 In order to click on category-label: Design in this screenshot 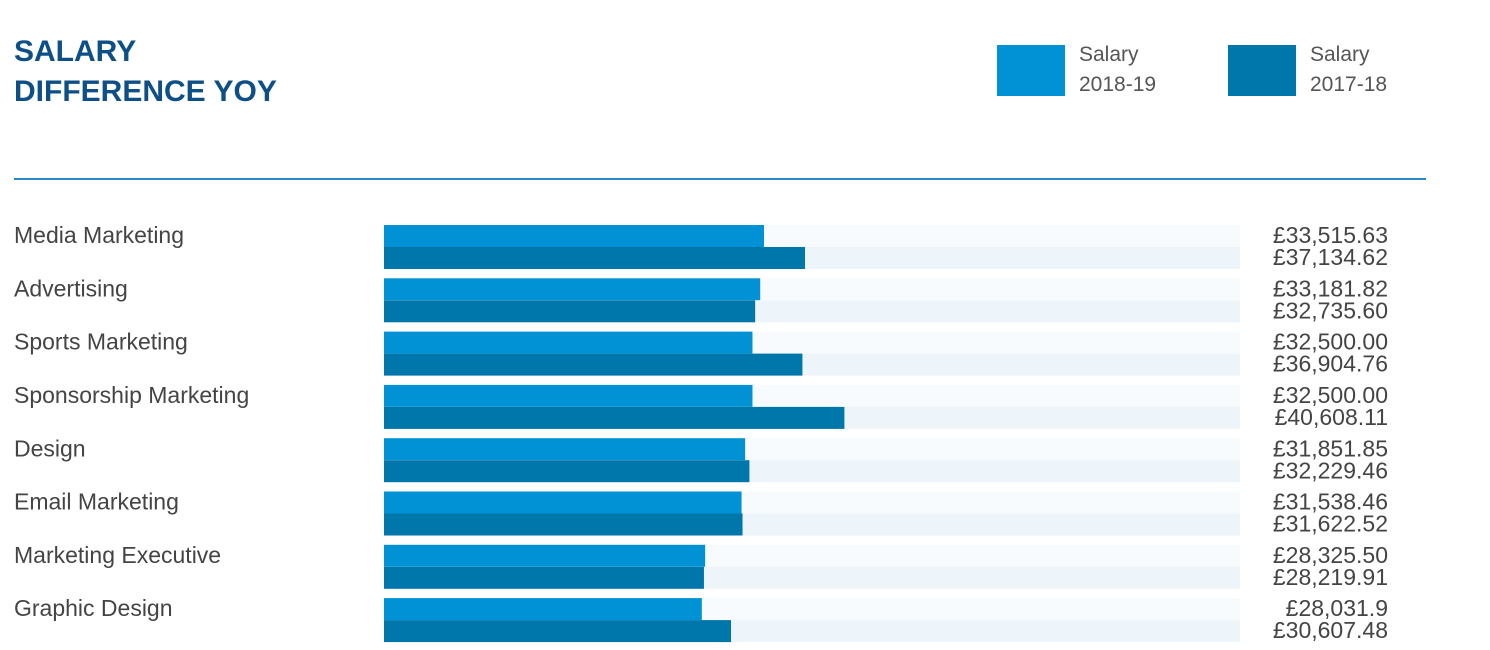, I will do `click(50, 448)`.